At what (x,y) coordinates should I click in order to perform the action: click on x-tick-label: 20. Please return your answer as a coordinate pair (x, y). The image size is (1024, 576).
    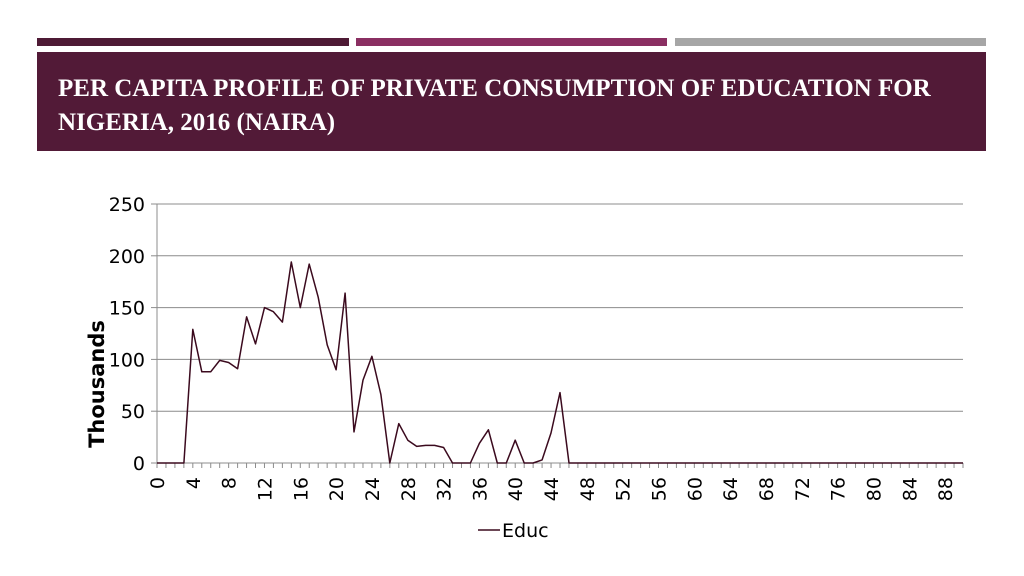
    Looking at the image, I should click on (337, 489).